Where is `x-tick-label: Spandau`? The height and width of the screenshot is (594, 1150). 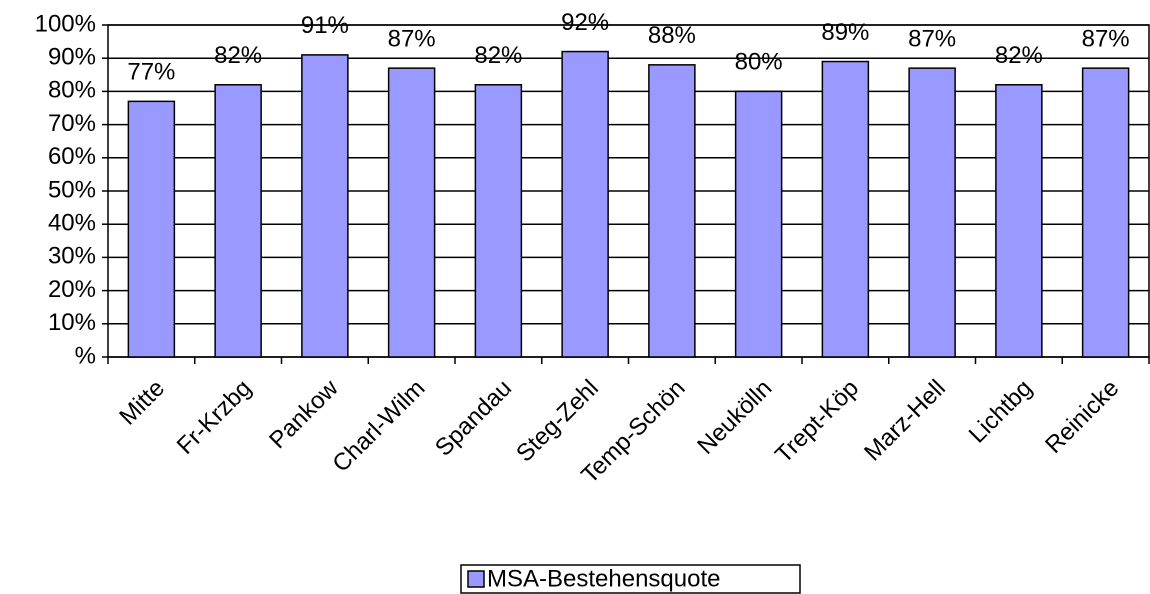 x-tick-label: Spandau is located at coordinates (473, 418).